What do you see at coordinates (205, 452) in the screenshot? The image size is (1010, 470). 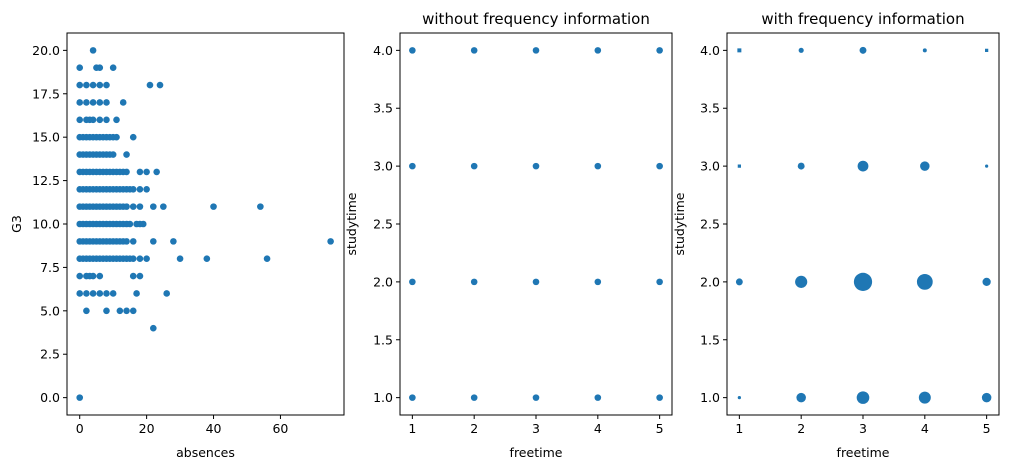 I see `x-axis-label: absences` at bounding box center [205, 452].